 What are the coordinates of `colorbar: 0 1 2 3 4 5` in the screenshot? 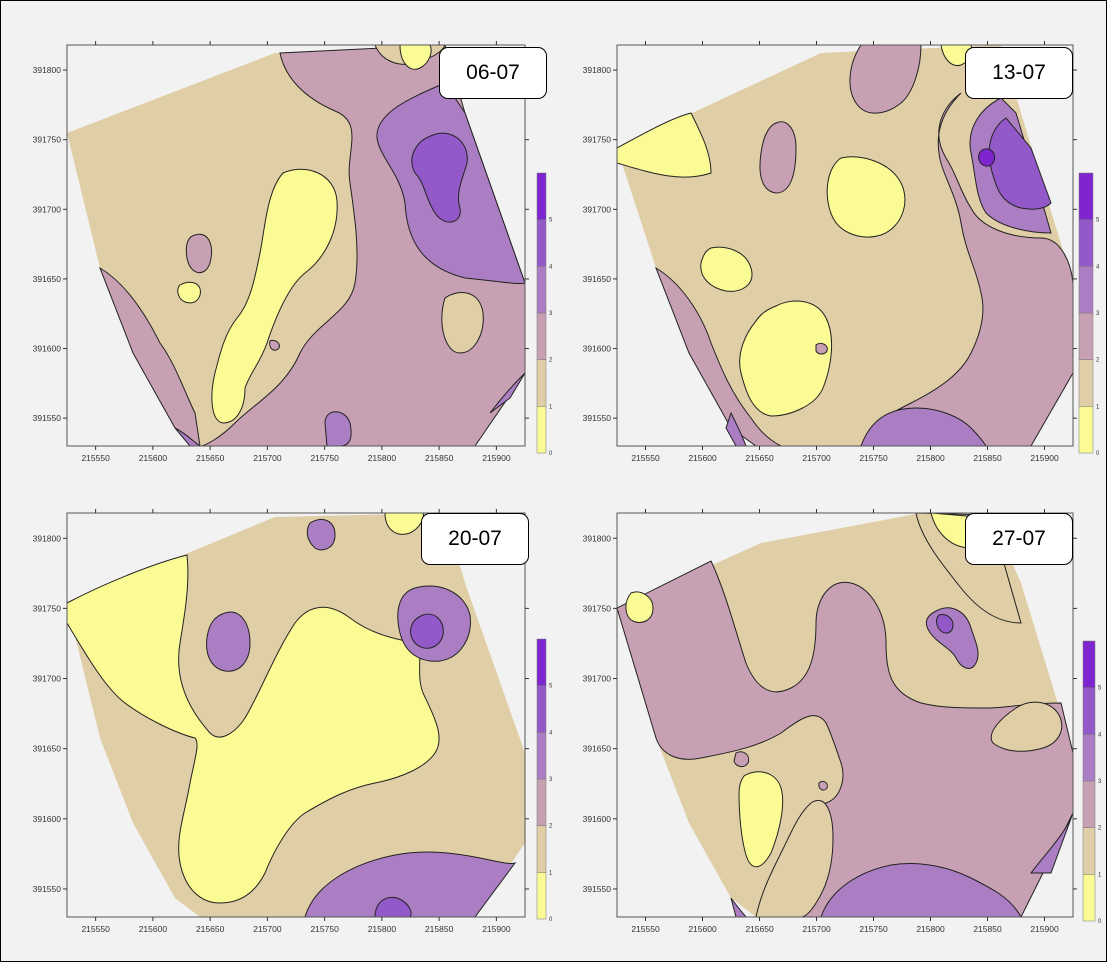 It's located at (544, 314).